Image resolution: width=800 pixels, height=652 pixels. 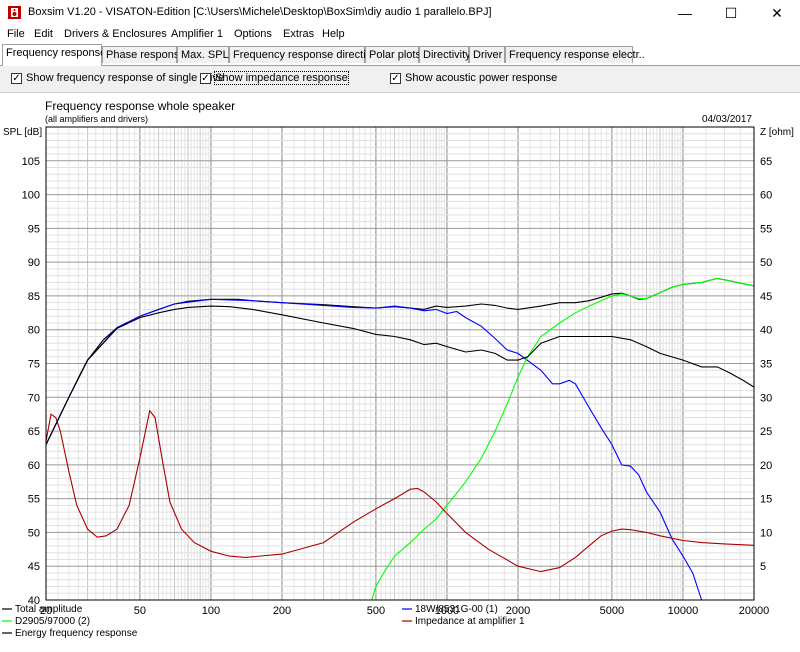 What do you see at coordinates (470, 621) in the screenshot?
I see `legend-entry: Impedance at amplifier 1` at bounding box center [470, 621].